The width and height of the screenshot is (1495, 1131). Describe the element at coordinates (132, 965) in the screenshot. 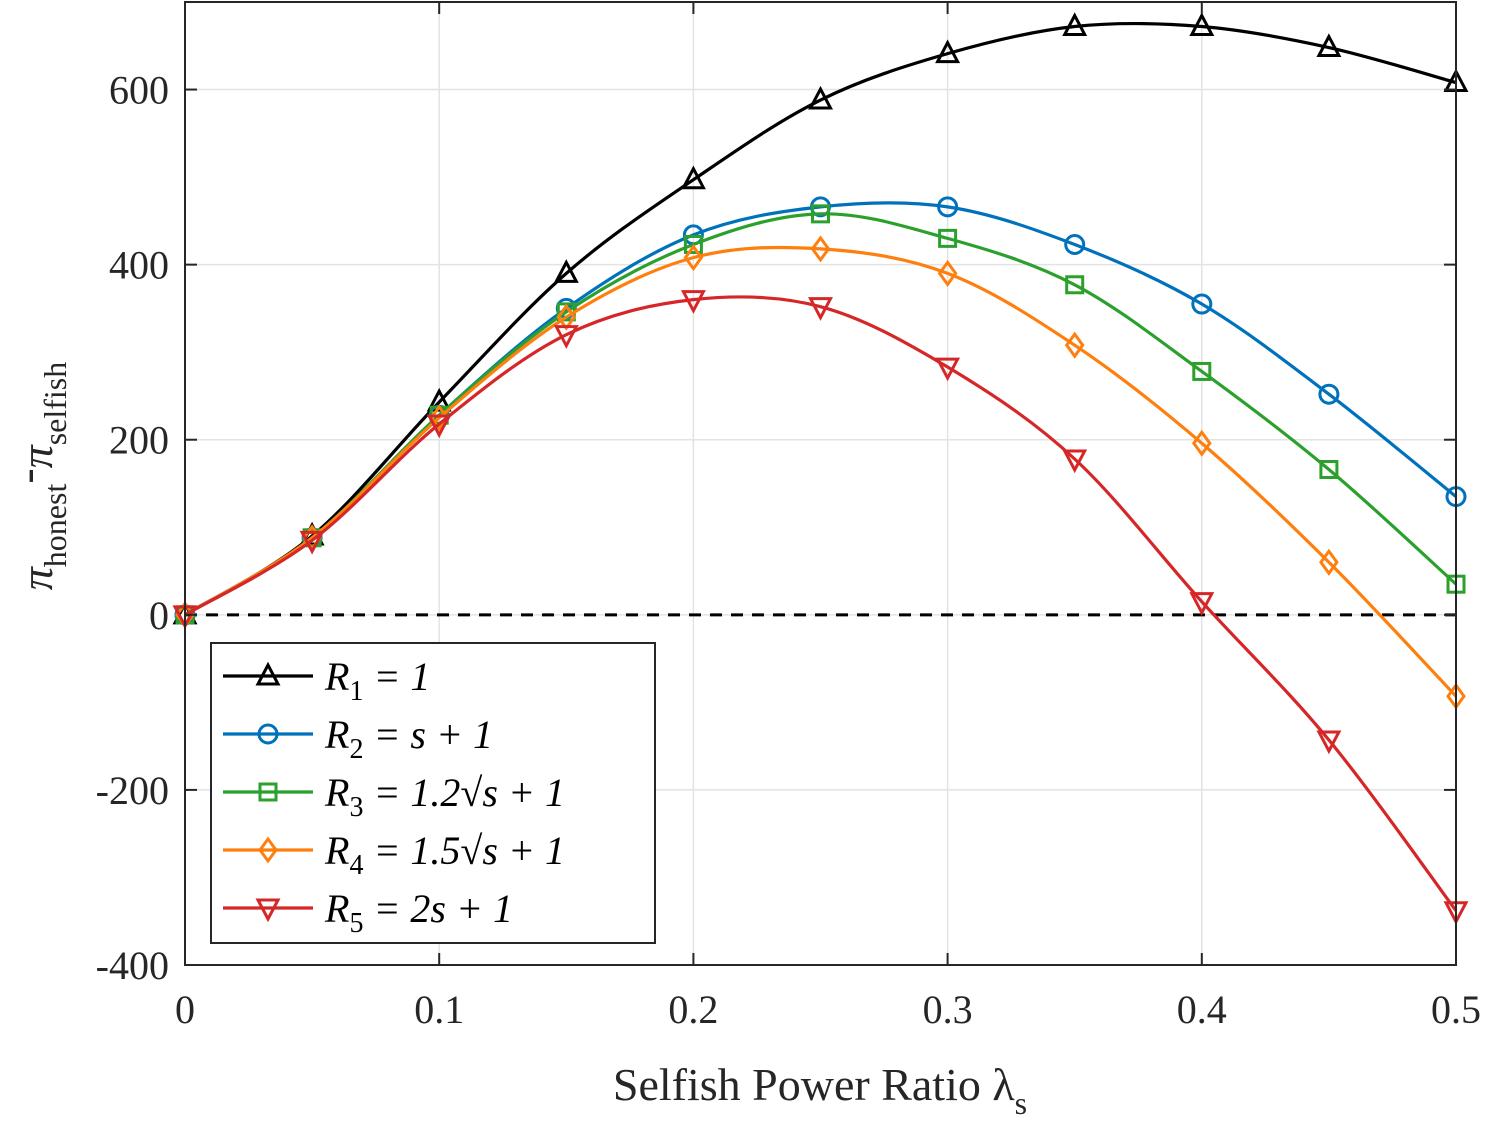

I see `y-tick-label: -400` at that location.